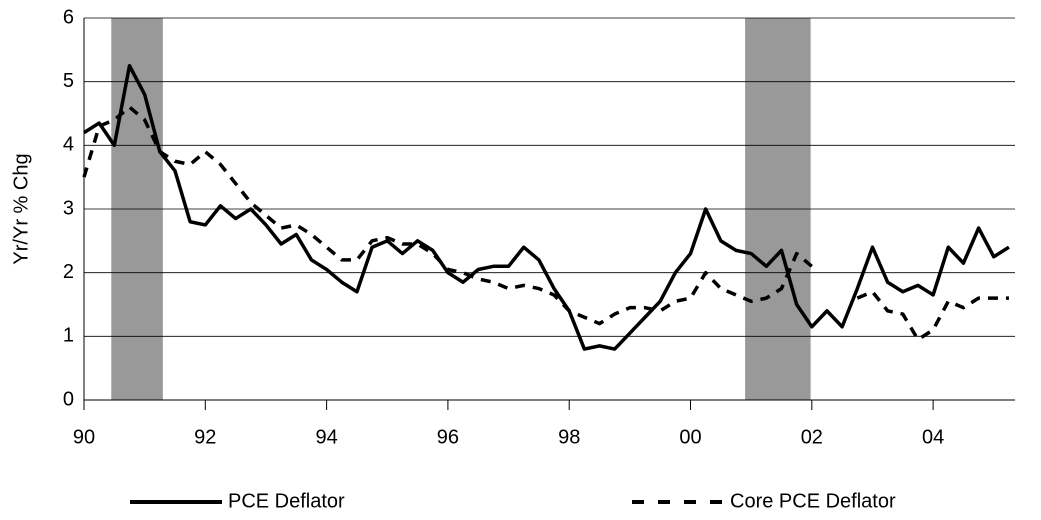  What do you see at coordinates (68, 145) in the screenshot?
I see `y-tick-label: 4` at bounding box center [68, 145].